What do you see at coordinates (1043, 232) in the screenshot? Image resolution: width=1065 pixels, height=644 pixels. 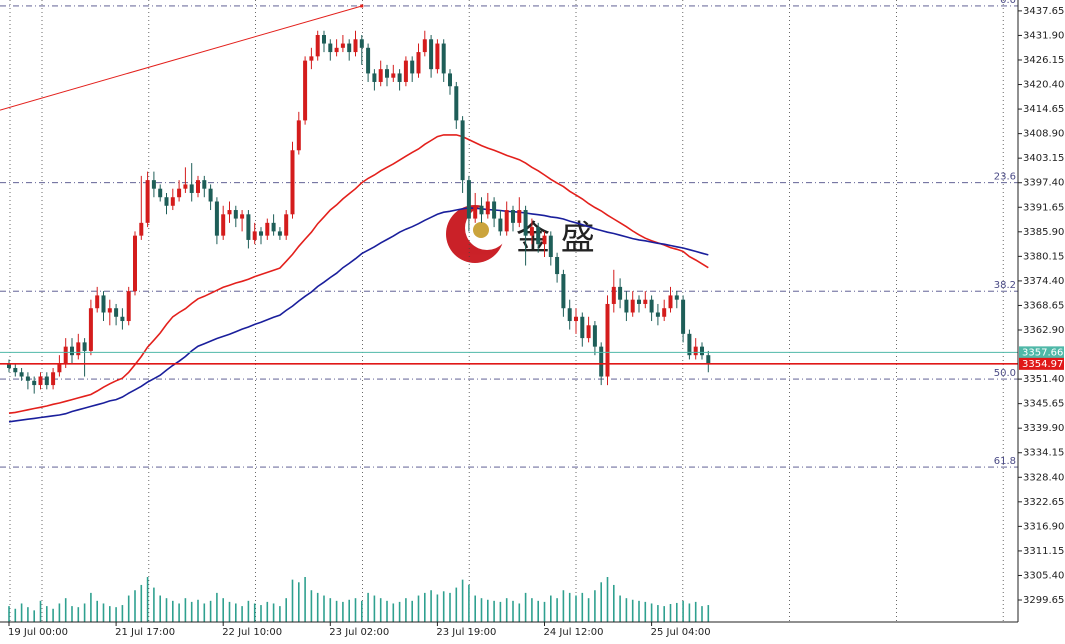 I see `y-tick-label: 3385.90` at bounding box center [1043, 232].